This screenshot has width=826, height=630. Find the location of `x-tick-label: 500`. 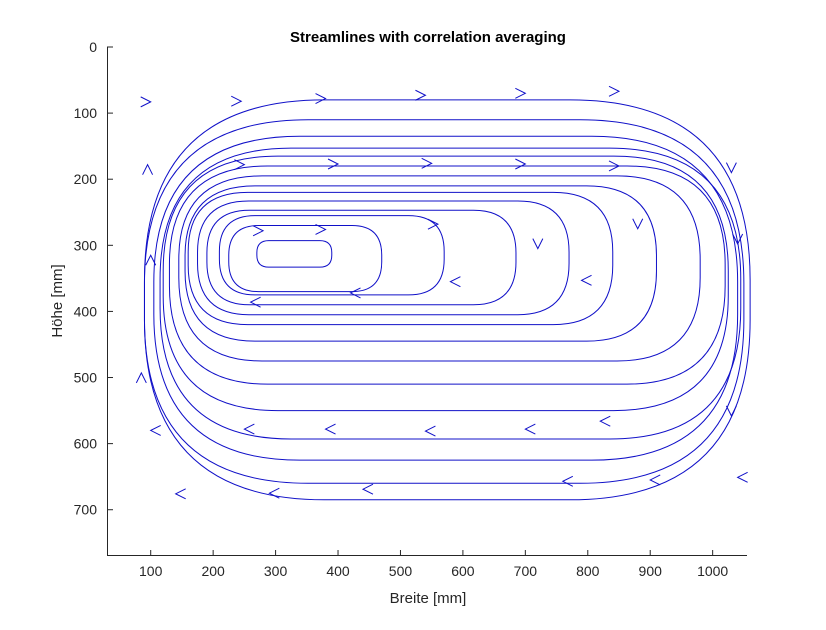

x-tick-label: 500 is located at coordinates (401, 571).